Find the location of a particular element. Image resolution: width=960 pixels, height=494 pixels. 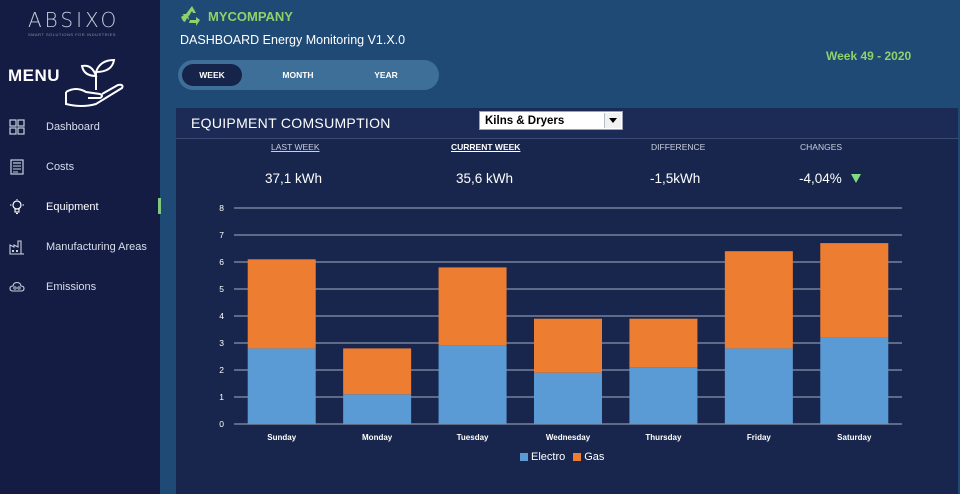

sidebar-item-manufacturing-areas: Manufacturing Areas is located at coordinates (80, 247).